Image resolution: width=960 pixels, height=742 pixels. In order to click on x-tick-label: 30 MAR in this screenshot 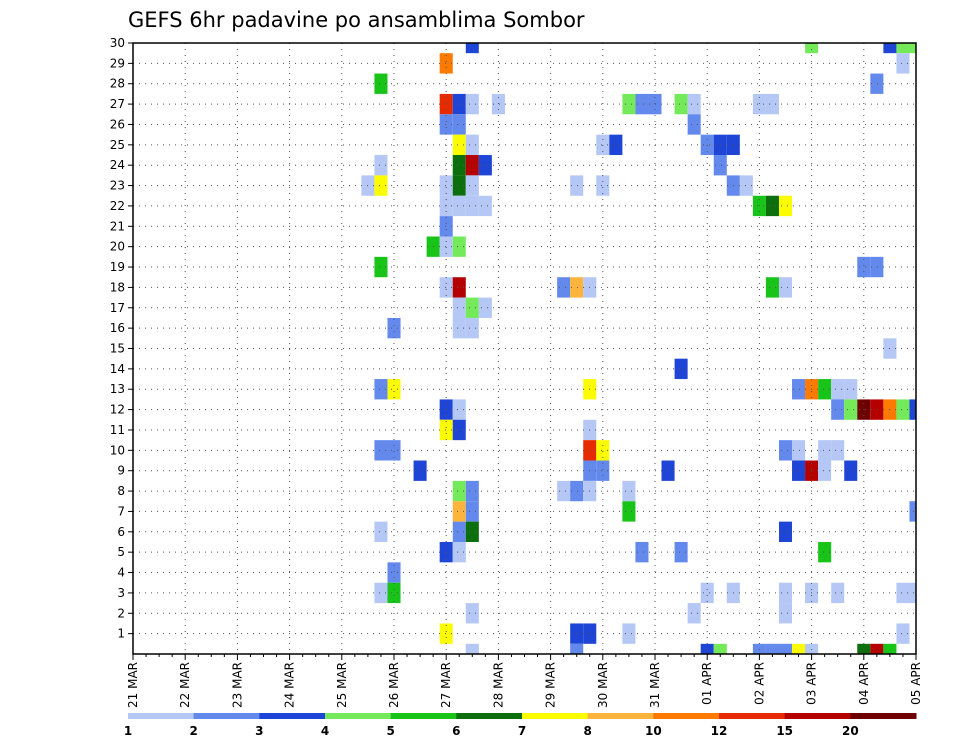, I will do `click(603, 685)`.